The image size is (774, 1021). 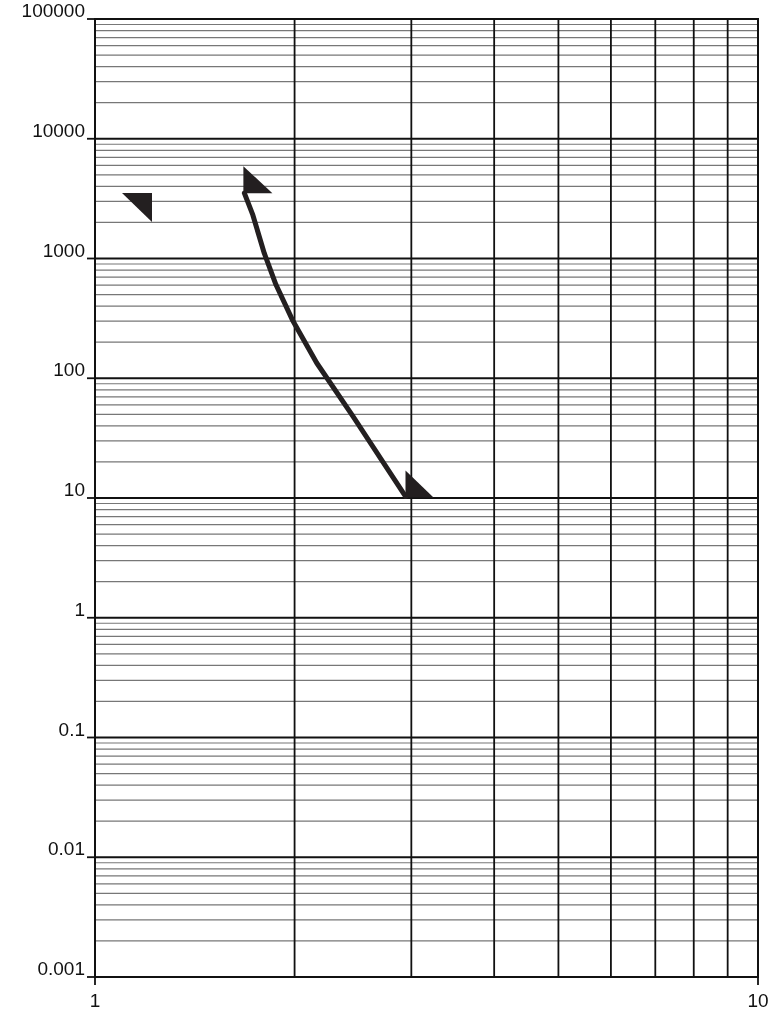 What do you see at coordinates (69, 370) in the screenshot?
I see `y-tick-label: 100` at bounding box center [69, 370].